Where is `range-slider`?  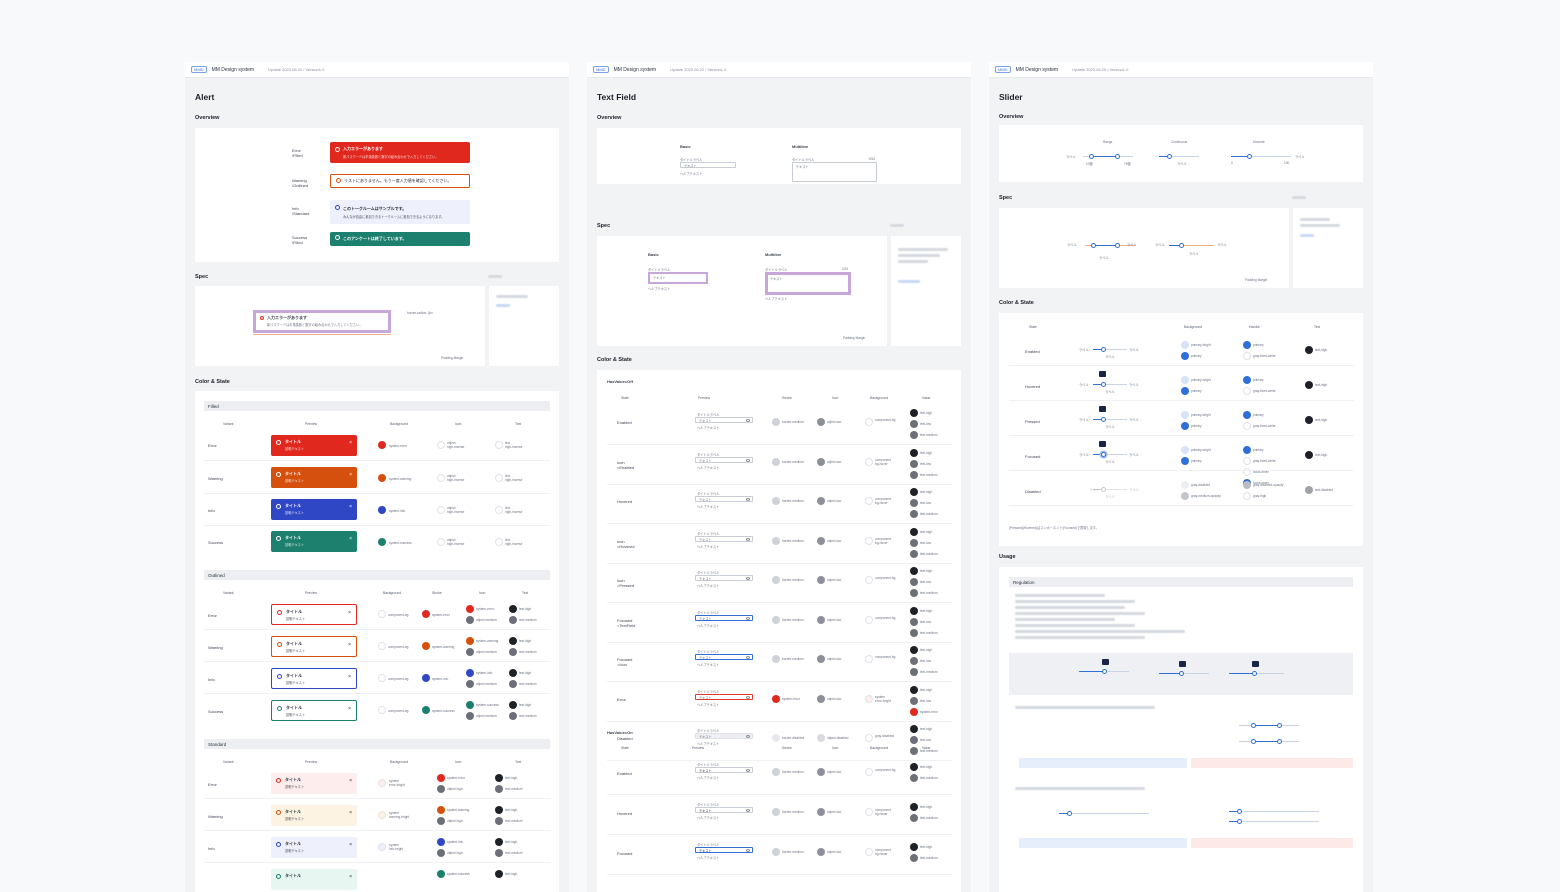 range-slider is located at coordinates (1108, 156).